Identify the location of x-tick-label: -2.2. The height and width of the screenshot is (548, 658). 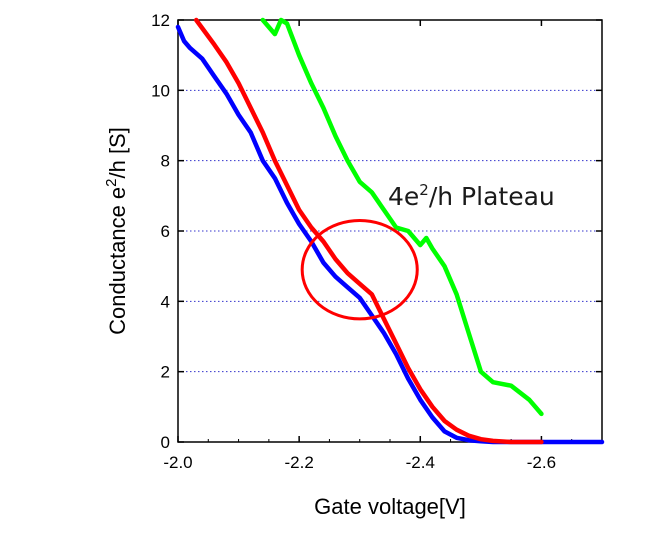
(298, 462).